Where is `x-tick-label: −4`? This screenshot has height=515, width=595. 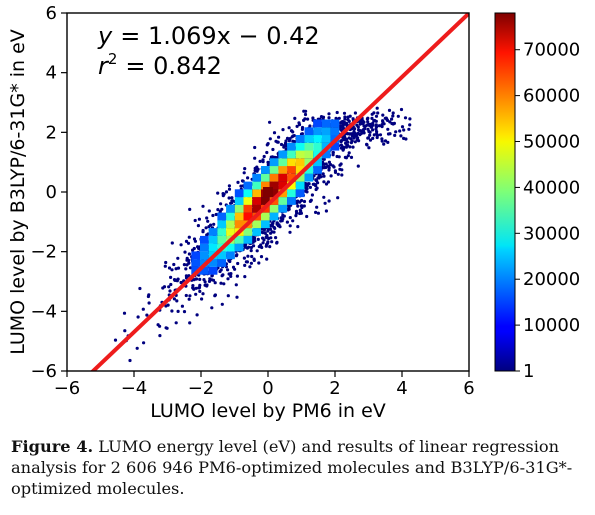
x-tick-label: −4 is located at coordinates (134, 388).